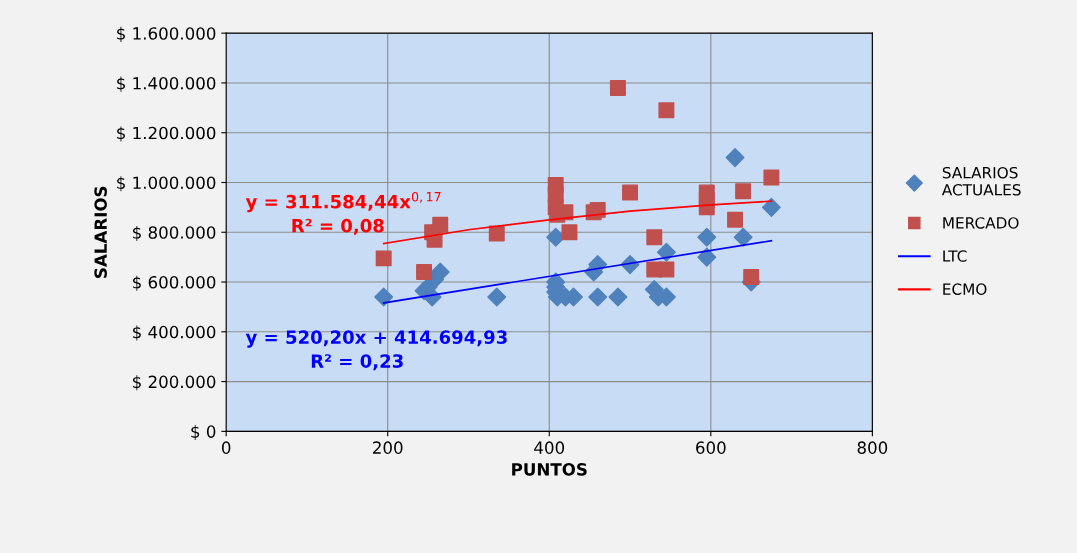  Describe the element at coordinates (357, 362) in the screenshot. I see `annotation: R² = 0,23` at that location.